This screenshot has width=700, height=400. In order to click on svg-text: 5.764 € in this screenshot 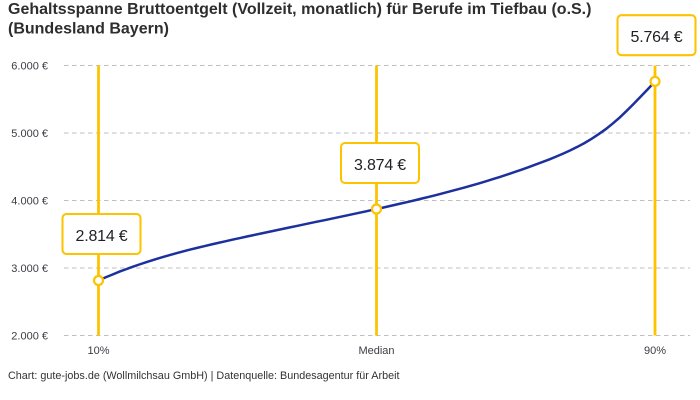, I will do `click(657, 37)`.